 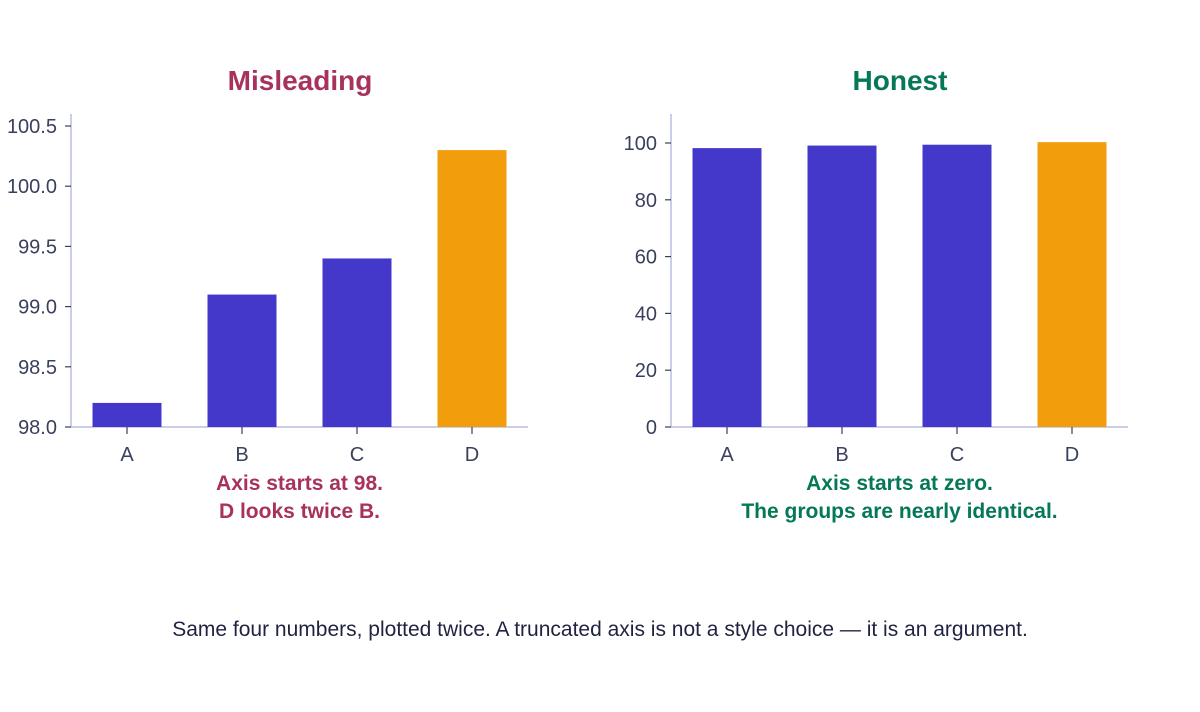 I want to click on honest-bar-b, so click(x=842, y=286).